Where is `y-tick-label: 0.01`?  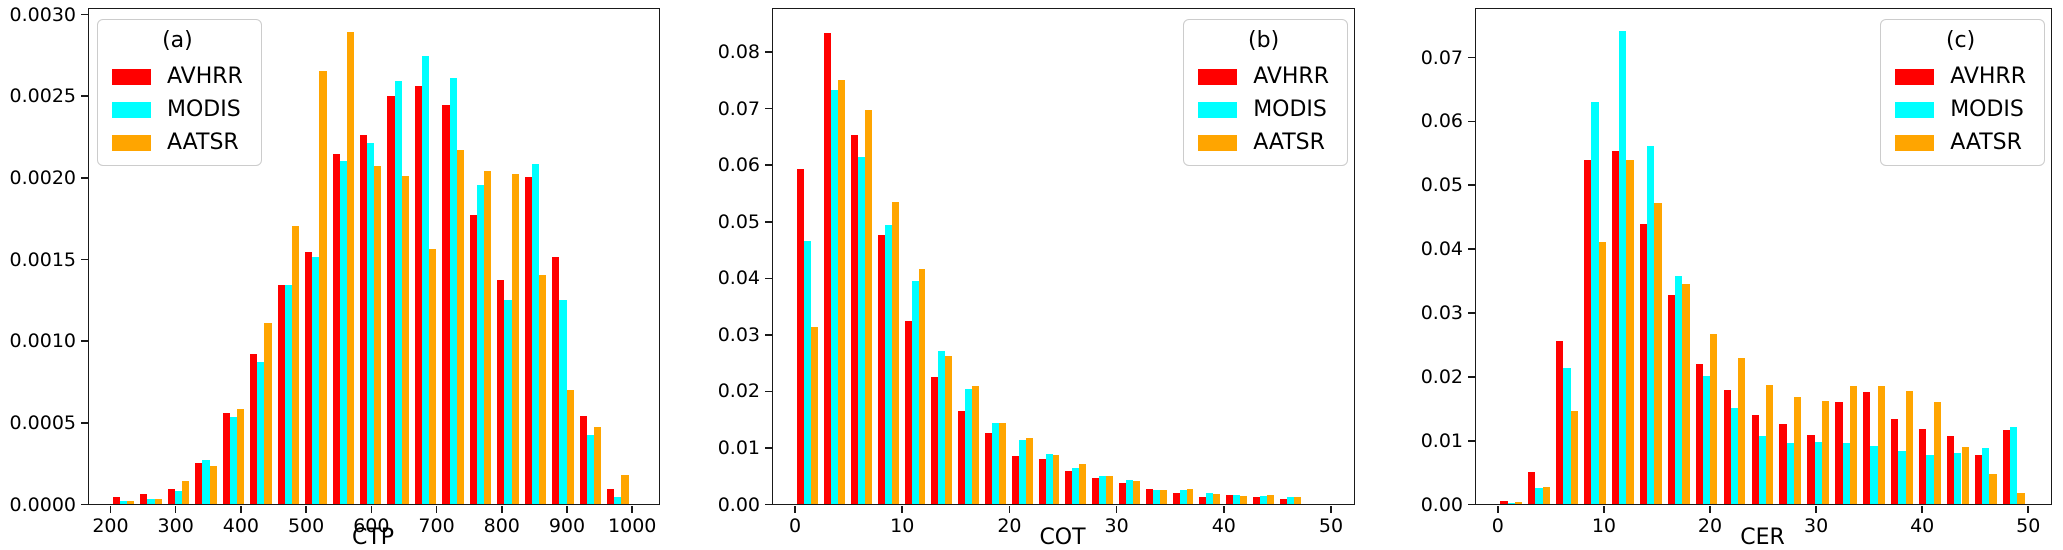
y-tick-label: 0.01 is located at coordinates (738, 448).